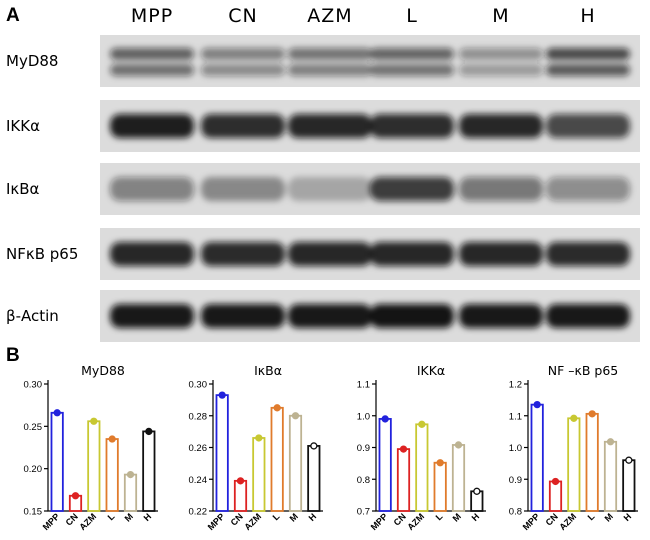 The height and width of the screenshot is (540, 650). Describe the element at coordinates (32, 61) in the screenshot. I see `blot-label: MyD88` at that location.